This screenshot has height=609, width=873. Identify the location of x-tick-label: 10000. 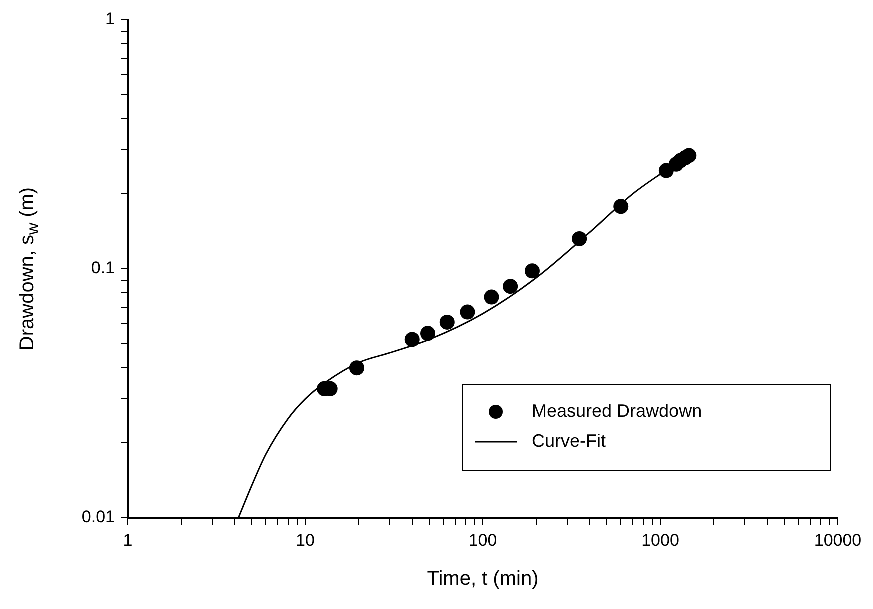
(838, 540).